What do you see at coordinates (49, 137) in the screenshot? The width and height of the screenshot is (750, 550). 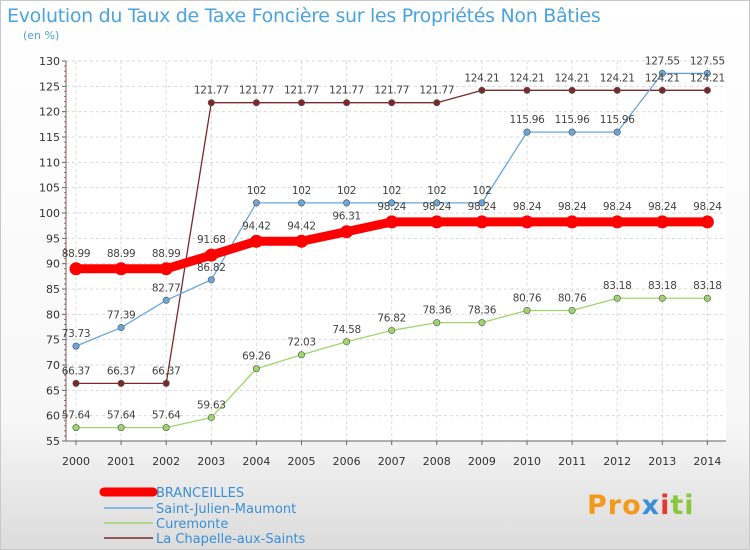 I see `y-tick-label: 115` at bounding box center [49, 137].